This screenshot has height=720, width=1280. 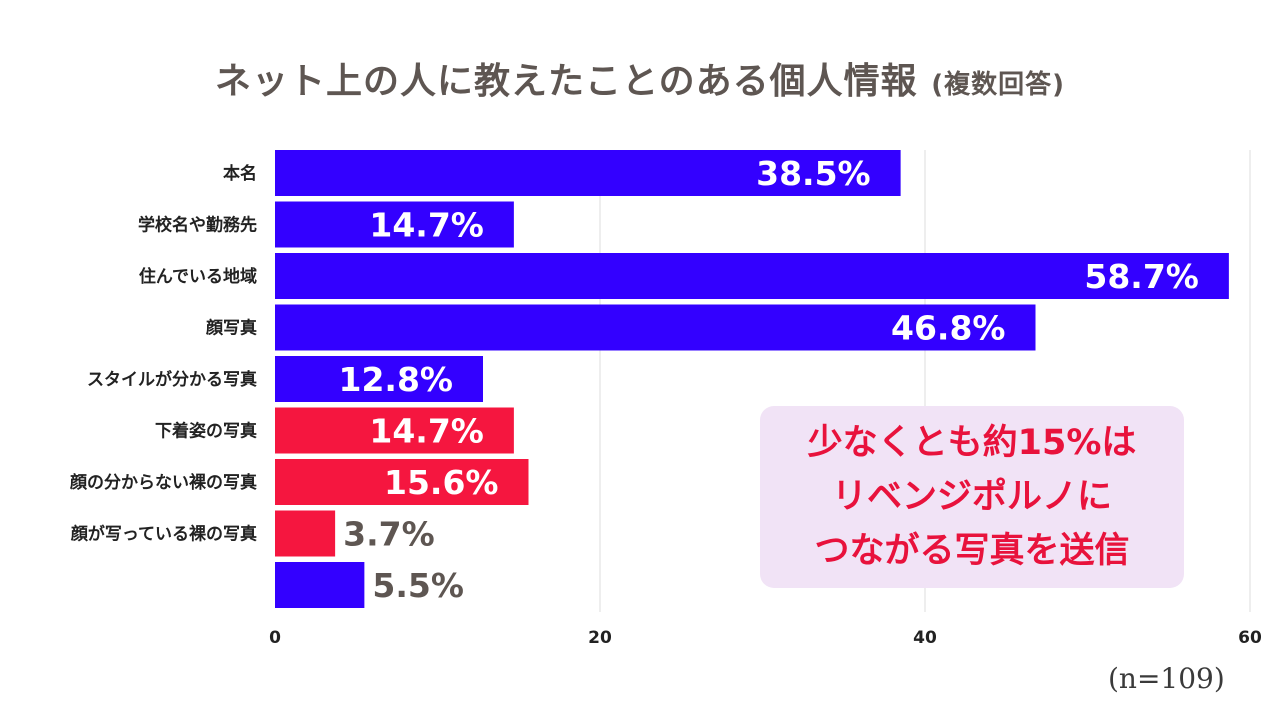 I want to click on chart-title-note: (複数回答), so click(x=998, y=85).